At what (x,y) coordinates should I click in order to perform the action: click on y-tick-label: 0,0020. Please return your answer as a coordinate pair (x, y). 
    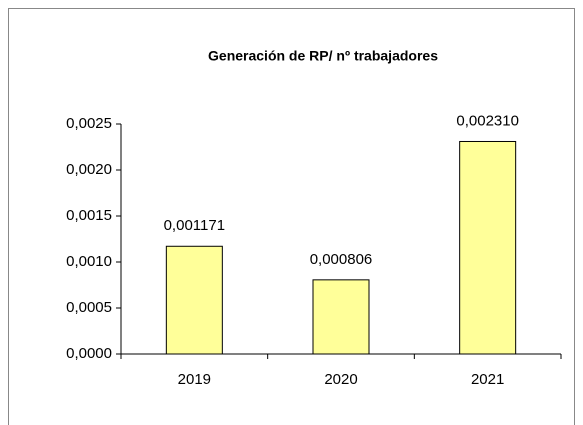
    Looking at the image, I should click on (89, 169).